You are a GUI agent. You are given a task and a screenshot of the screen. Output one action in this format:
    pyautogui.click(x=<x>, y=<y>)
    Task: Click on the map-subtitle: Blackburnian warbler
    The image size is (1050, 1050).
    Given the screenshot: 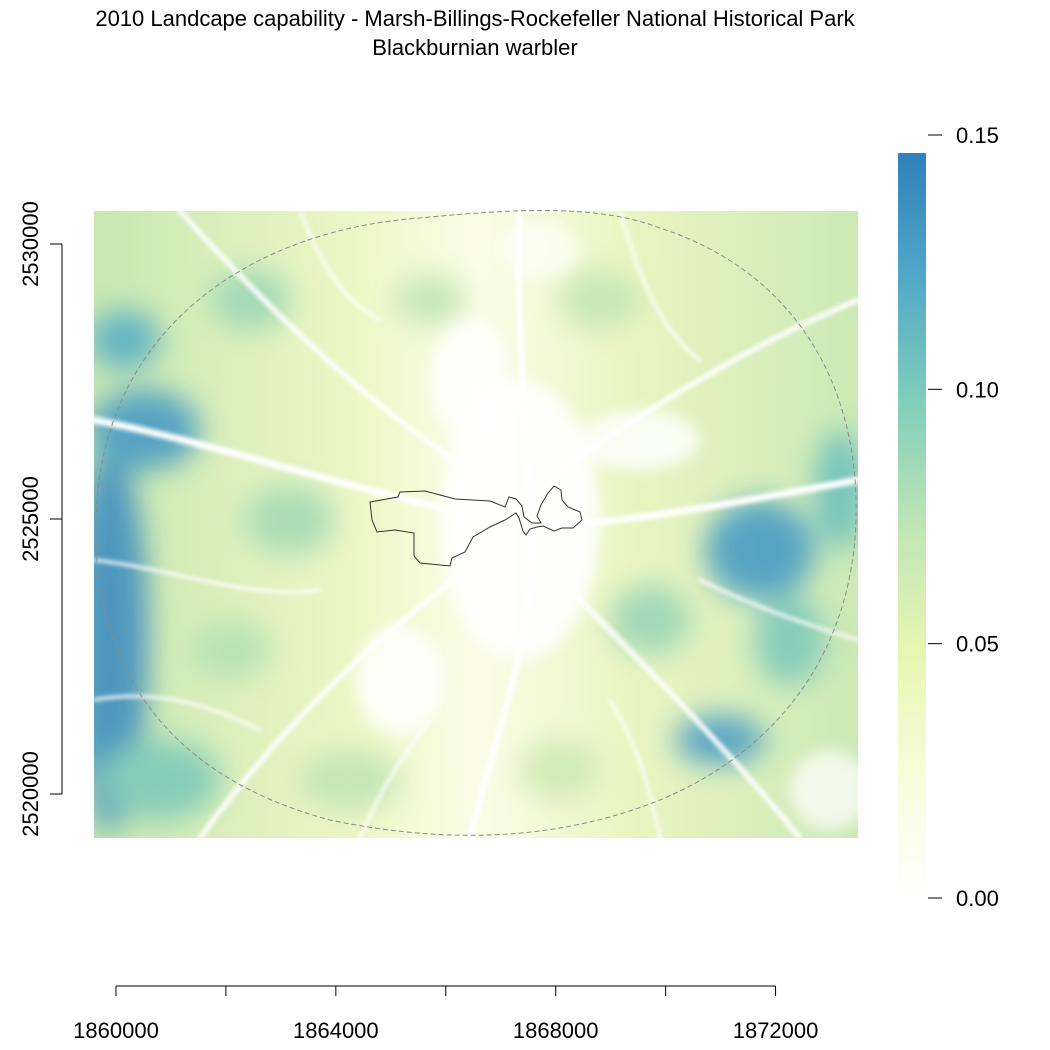 What is the action you would take?
    pyautogui.click(x=475, y=47)
    